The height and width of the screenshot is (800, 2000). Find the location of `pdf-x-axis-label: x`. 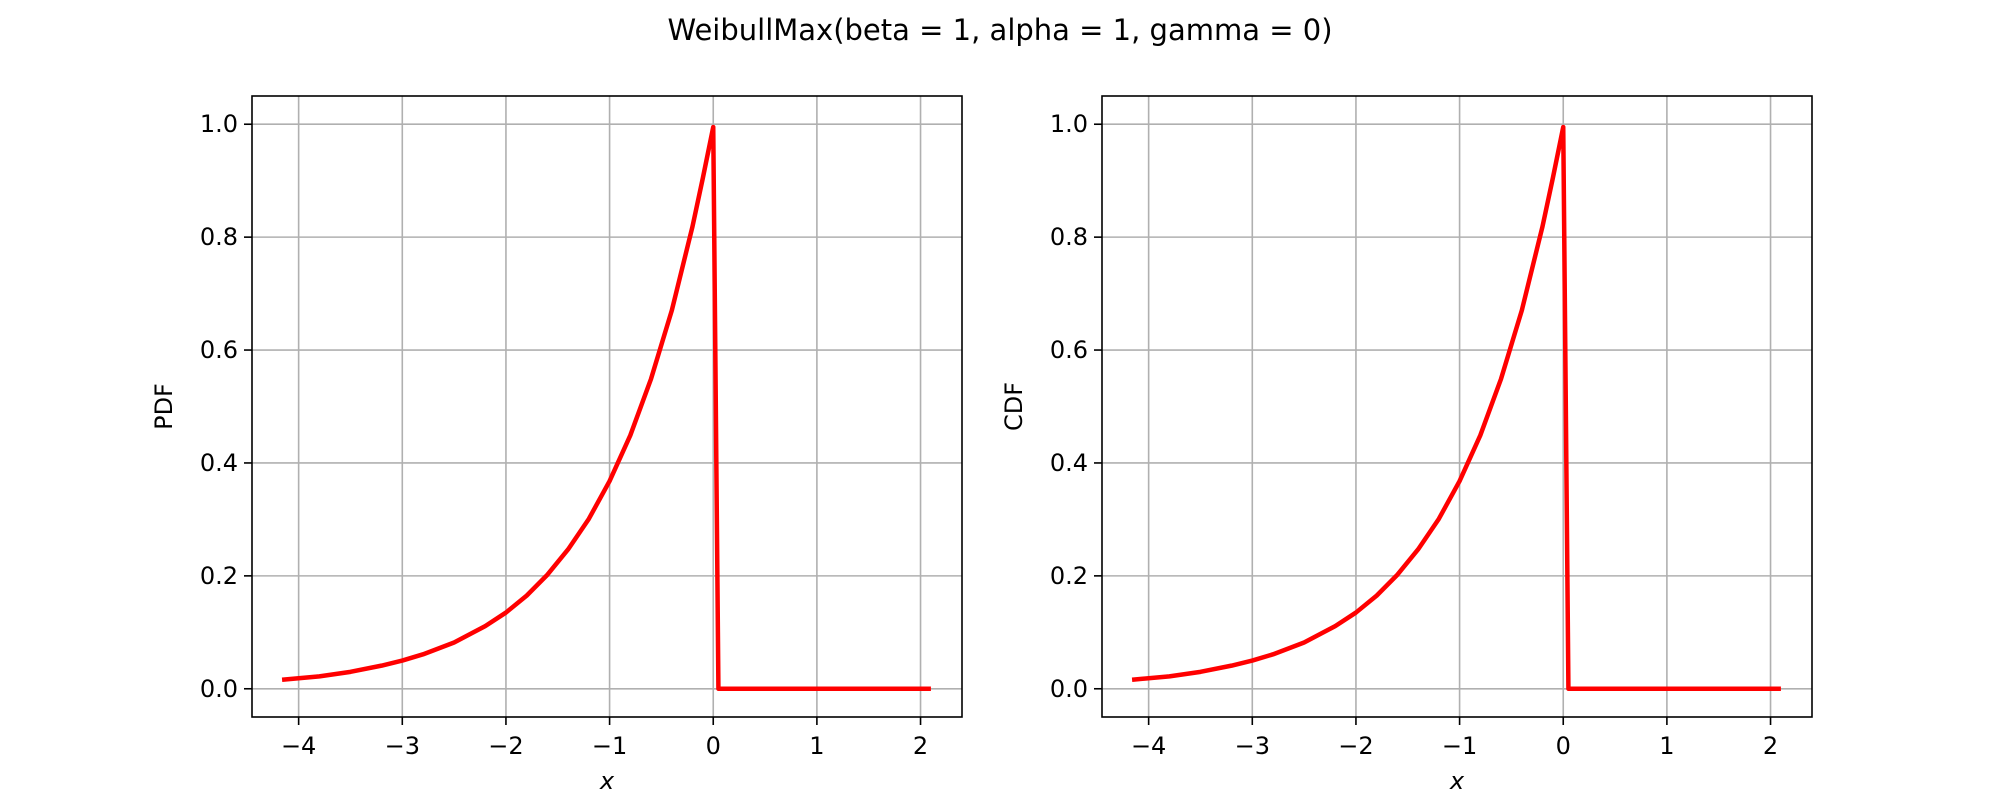

pdf-x-axis-label: x is located at coordinates (607, 781).